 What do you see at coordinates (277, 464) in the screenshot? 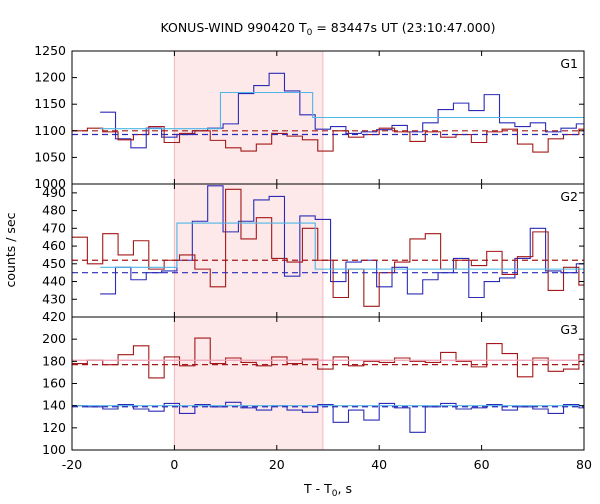
I see `x-tick-label: 20` at bounding box center [277, 464].